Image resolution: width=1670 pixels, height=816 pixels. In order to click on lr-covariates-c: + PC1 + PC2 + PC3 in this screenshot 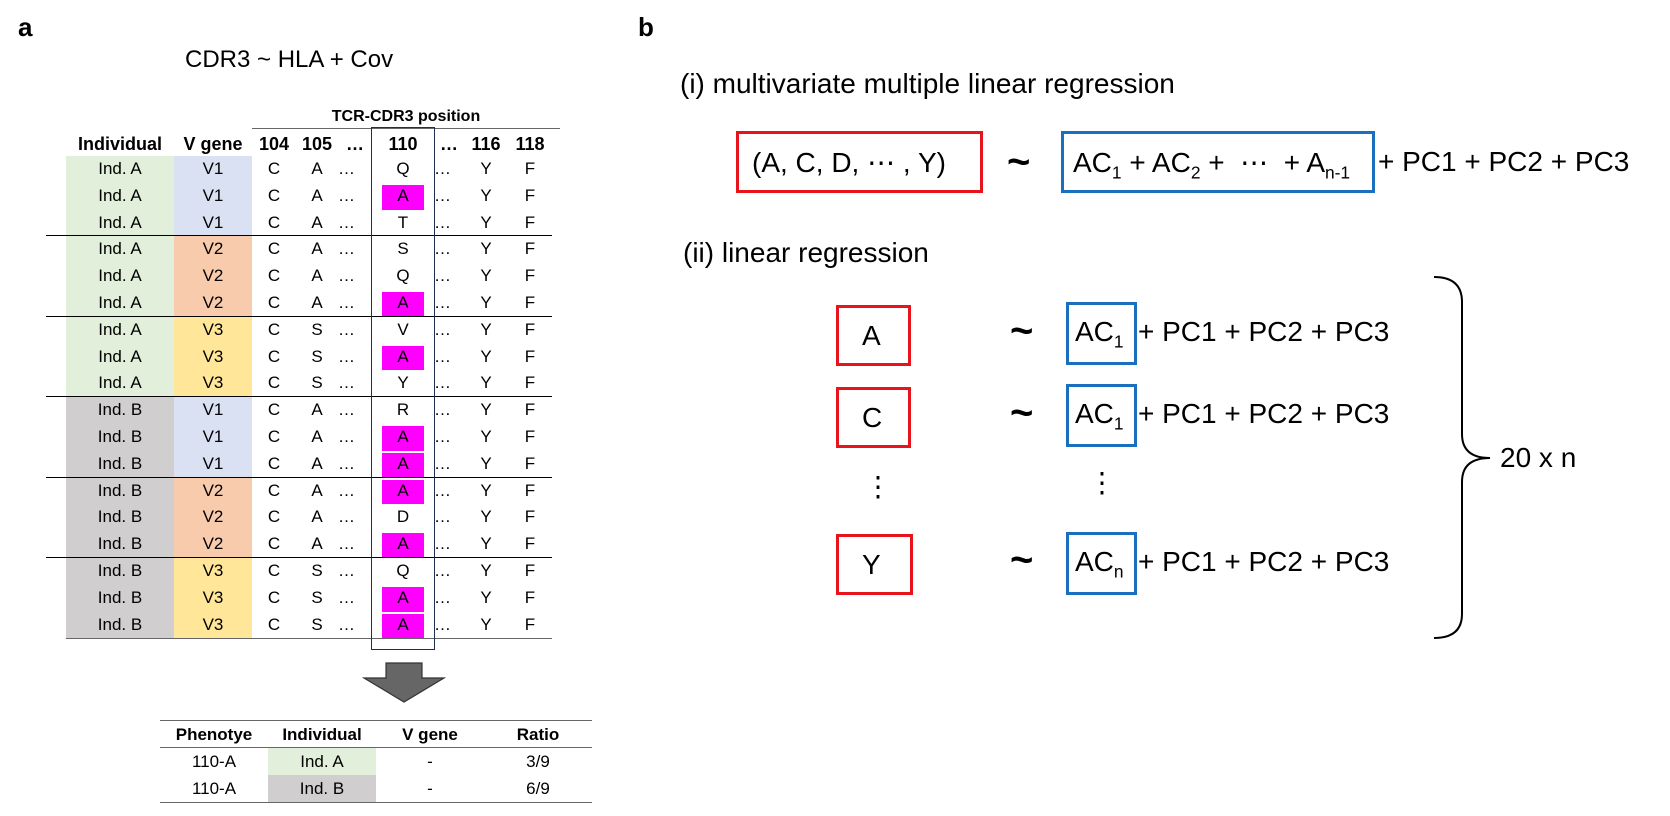, I will do `click(1264, 413)`.